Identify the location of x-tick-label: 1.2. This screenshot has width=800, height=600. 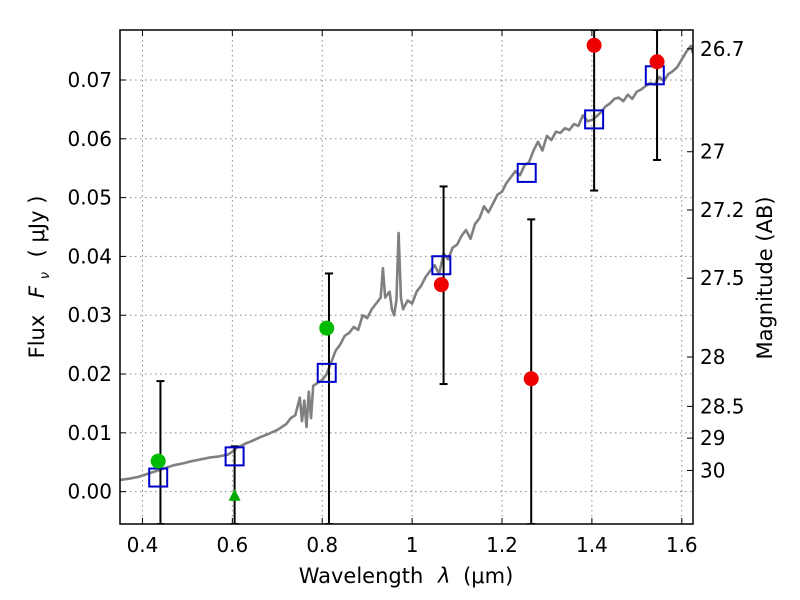
(502, 545).